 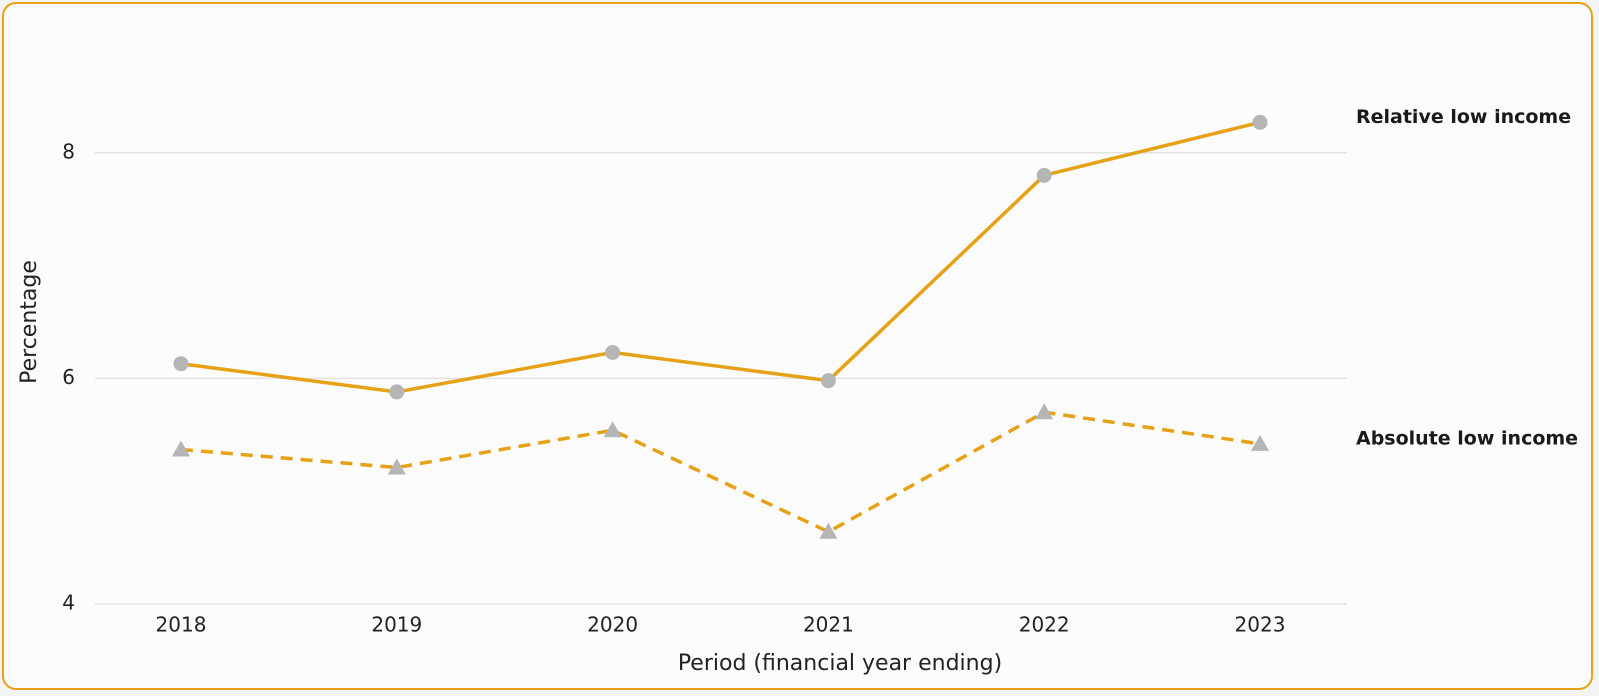 I want to click on x-tick-label: 2021, so click(x=828, y=625).